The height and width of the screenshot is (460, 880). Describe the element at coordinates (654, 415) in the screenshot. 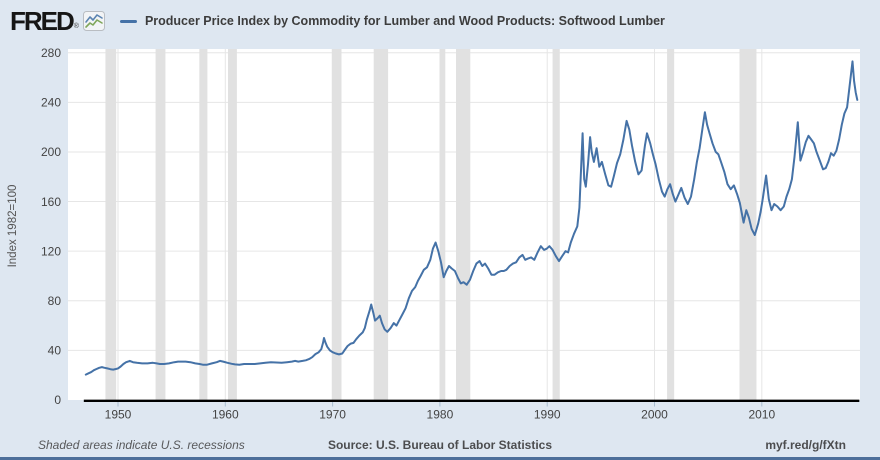

I see `x-tick-label: 2000` at that location.